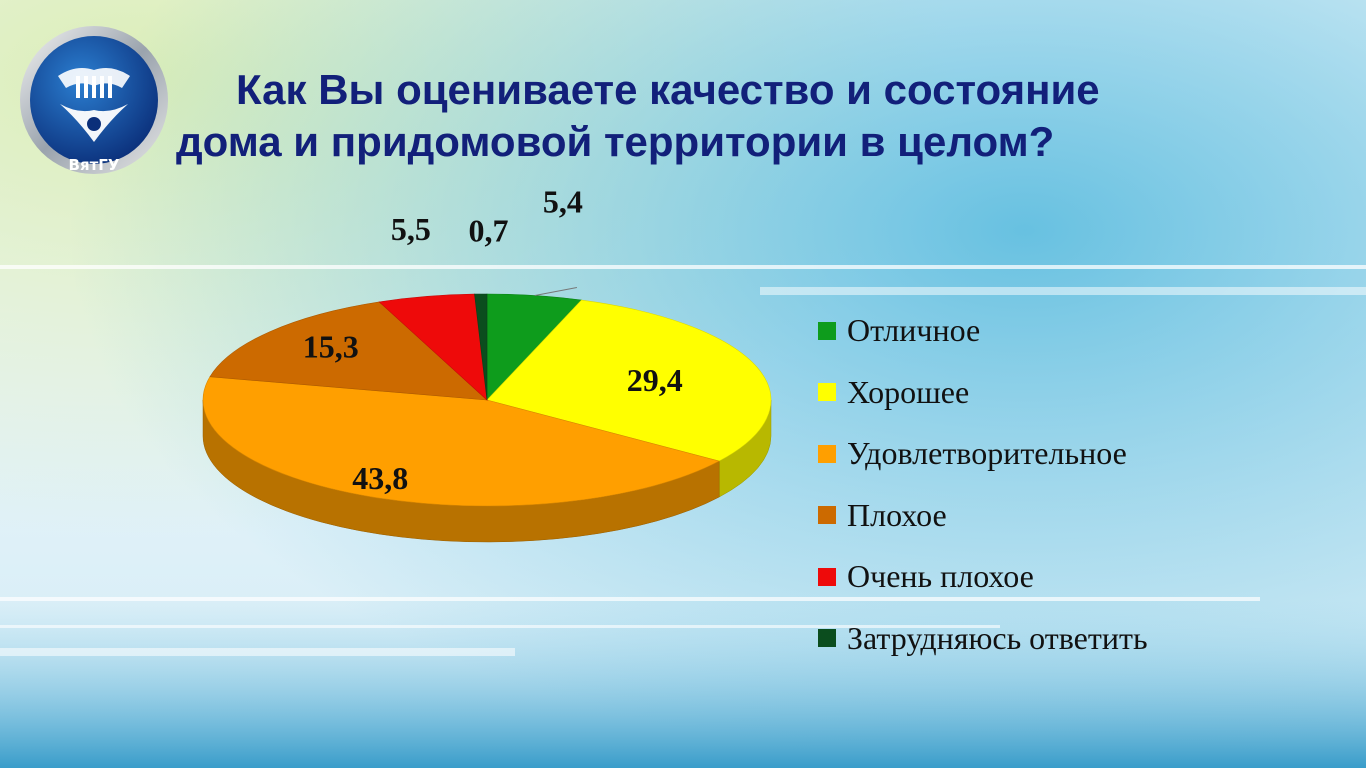  Describe the element at coordinates (481, 347) in the screenshot. I see `pie-slice-zatrudnyayus` at that location.